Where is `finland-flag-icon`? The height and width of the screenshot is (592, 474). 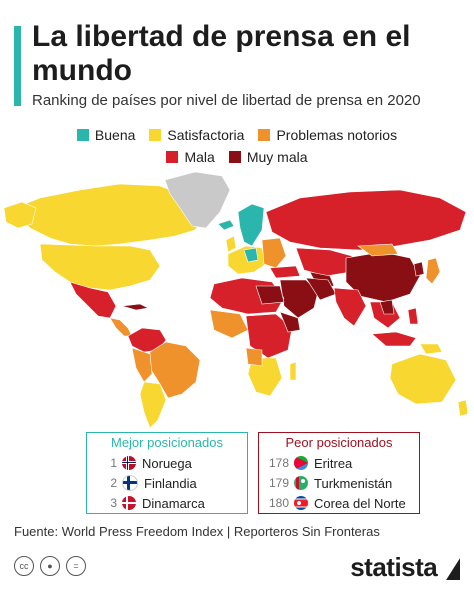 finland-flag-icon is located at coordinates (130, 483).